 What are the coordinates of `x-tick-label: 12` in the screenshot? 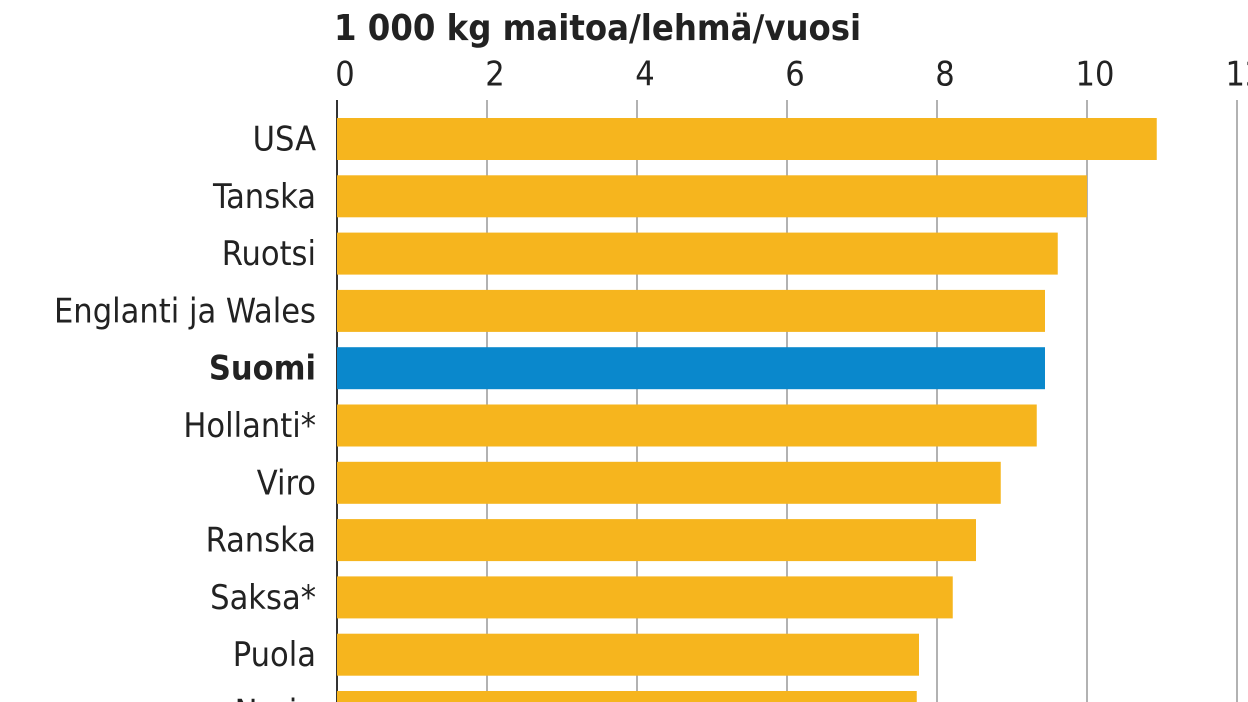 It's located at (1237, 75).